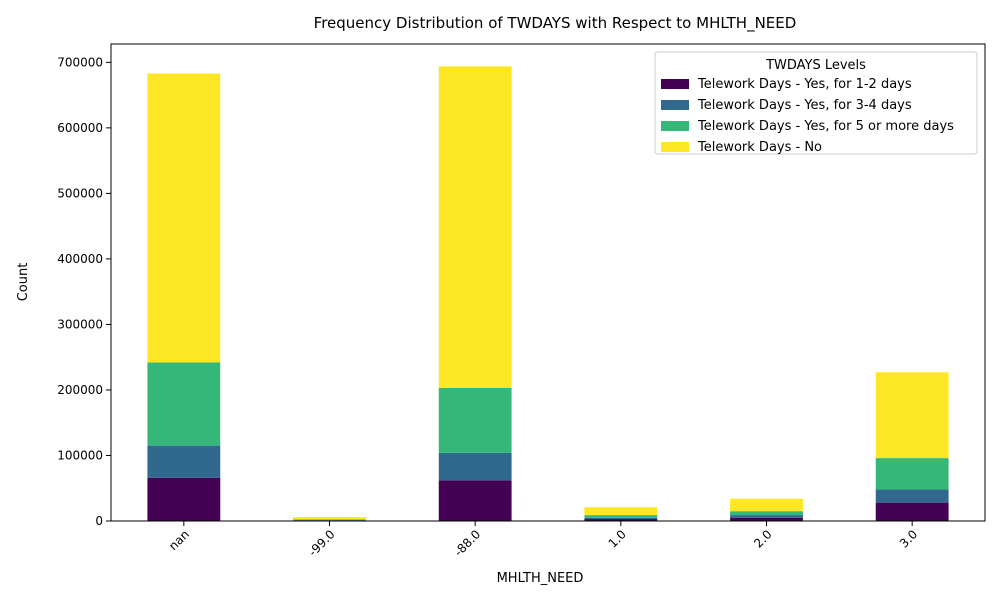 Image resolution: width=1000 pixels, height=604 pixels. I want to click on x-tick-label: nan, so click(179, 540).